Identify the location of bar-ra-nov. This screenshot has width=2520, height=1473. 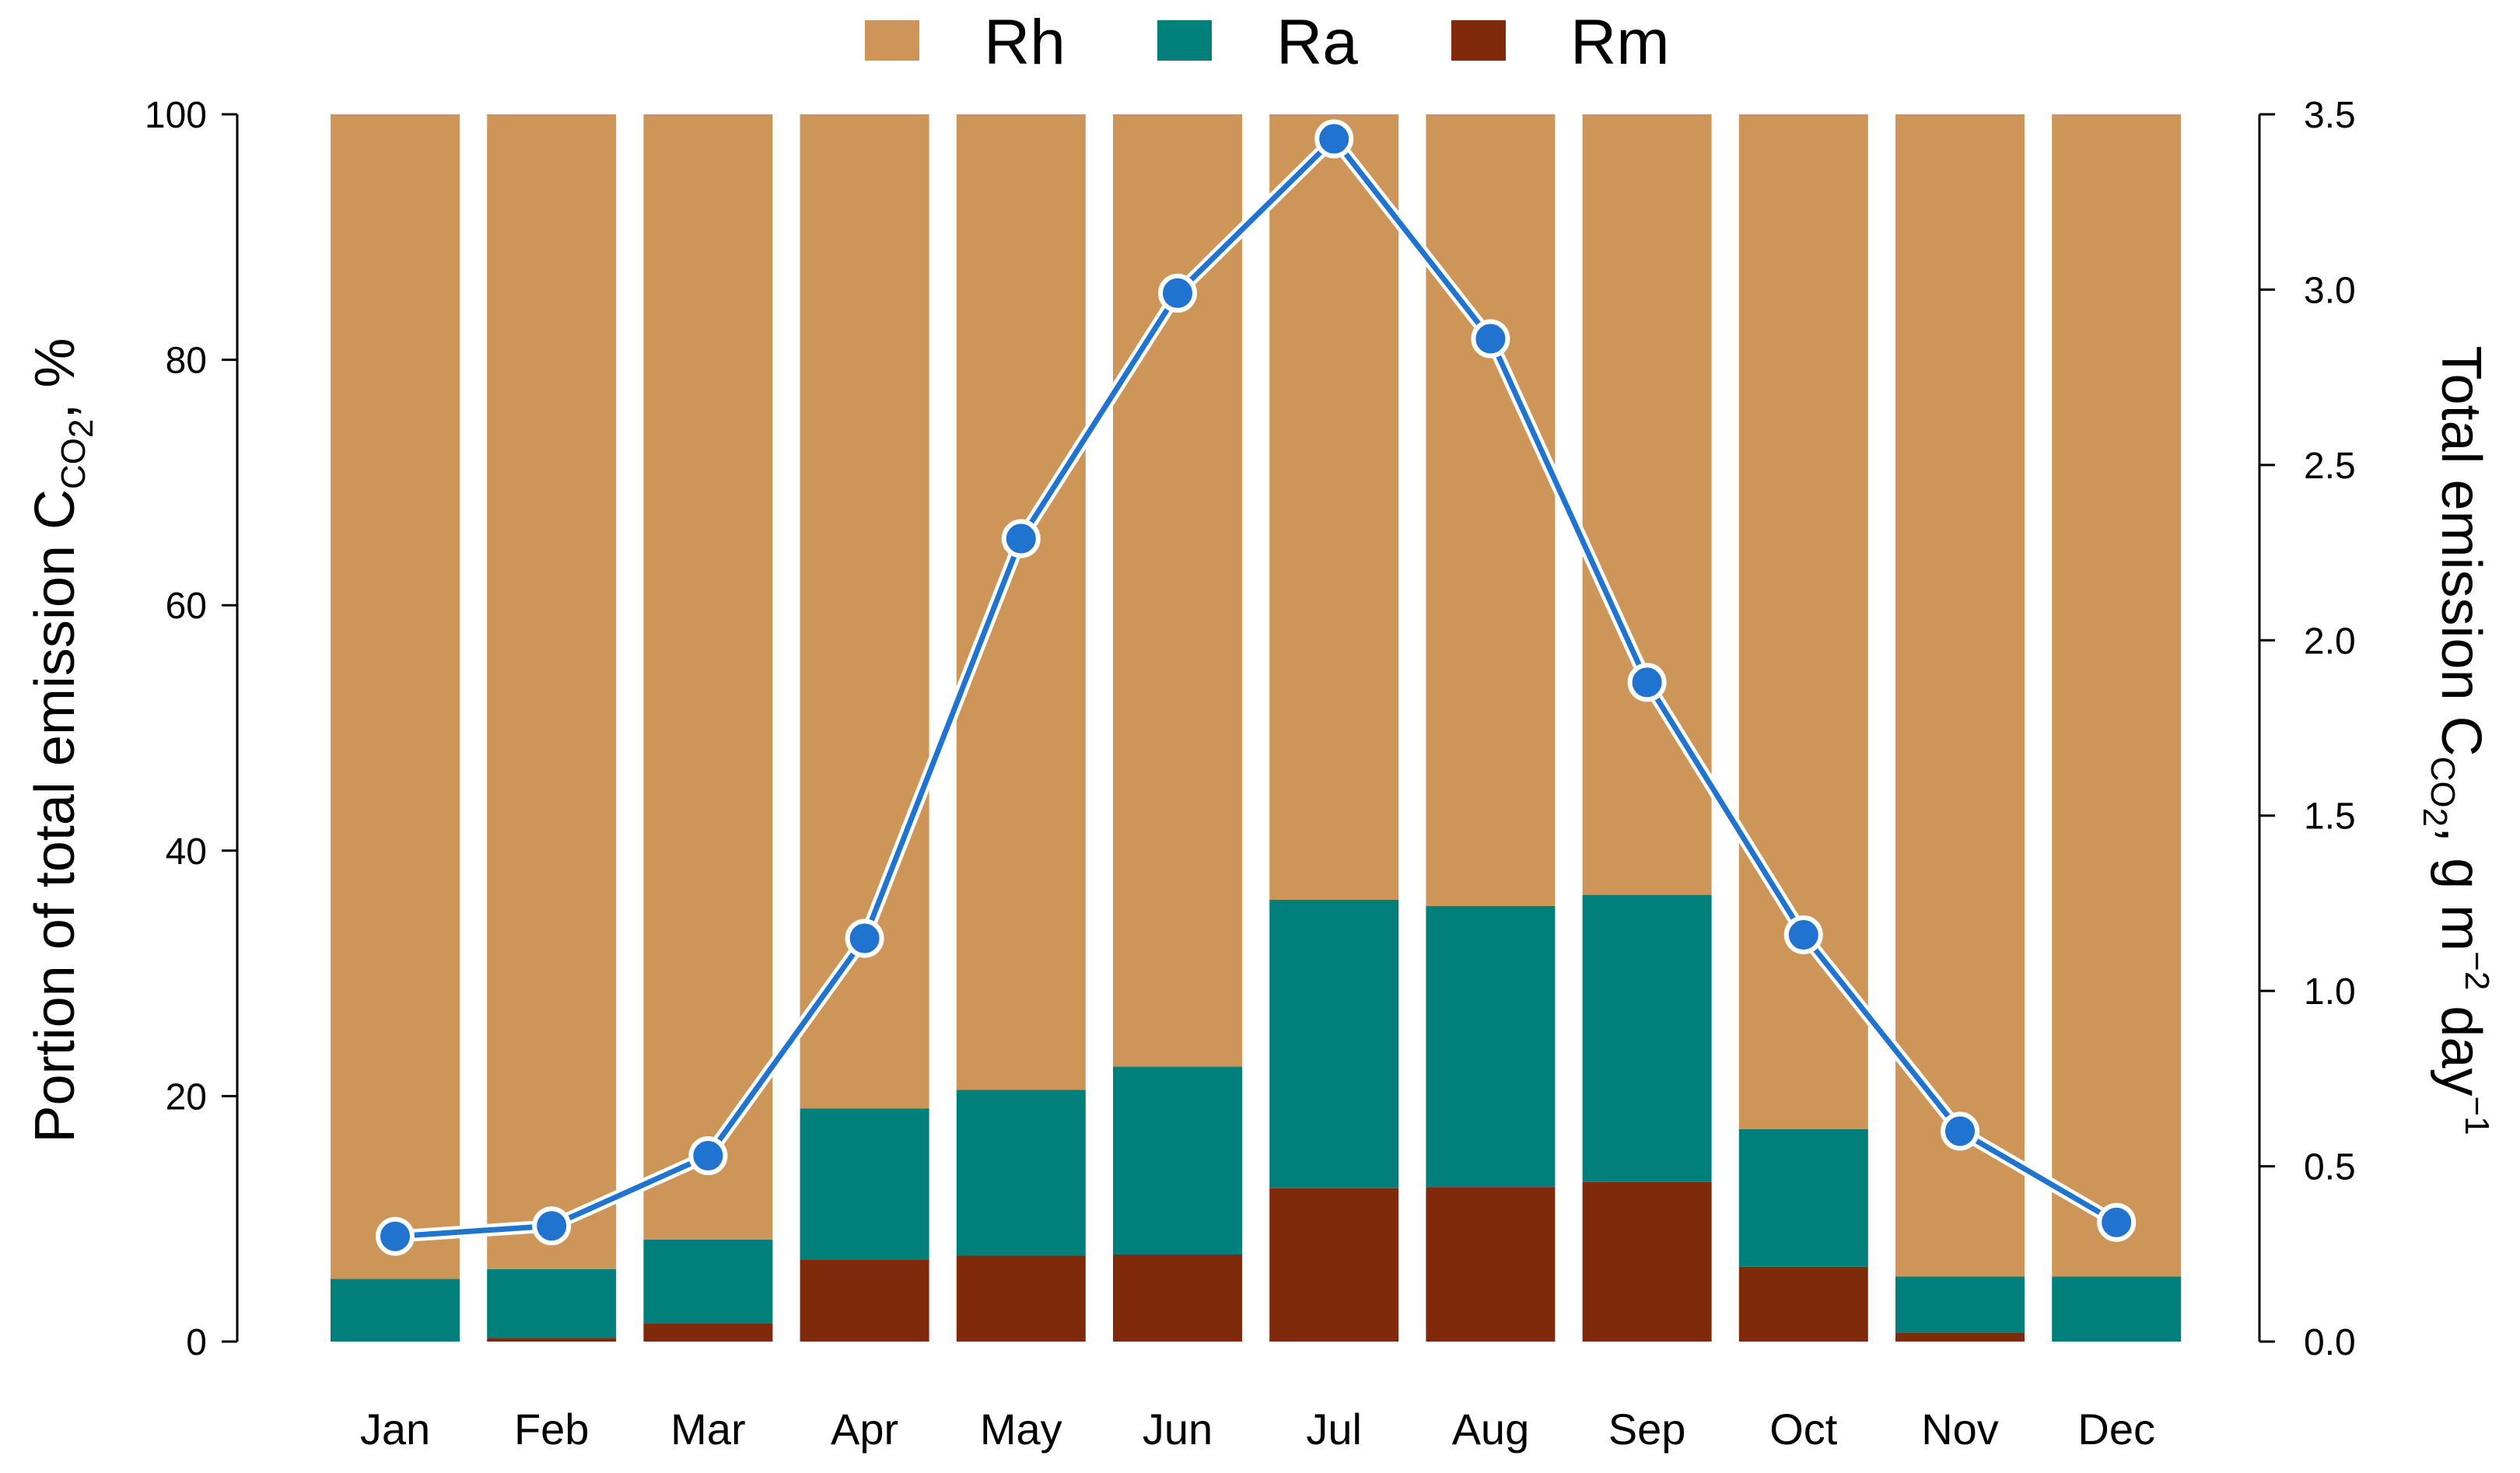
(1960, 1304).